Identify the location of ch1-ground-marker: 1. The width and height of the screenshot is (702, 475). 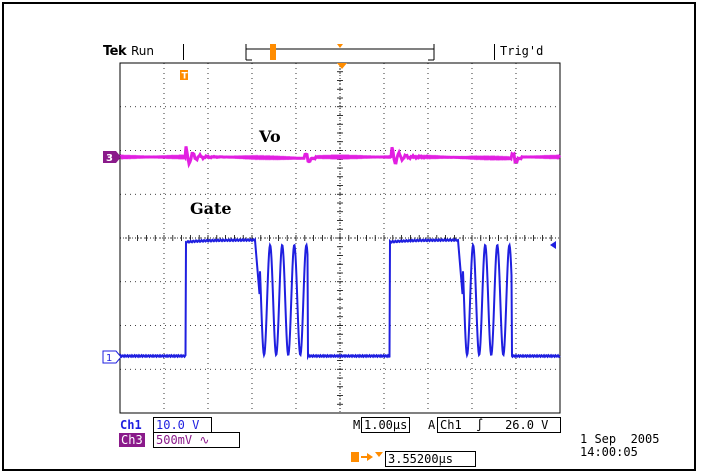
(112, 357).